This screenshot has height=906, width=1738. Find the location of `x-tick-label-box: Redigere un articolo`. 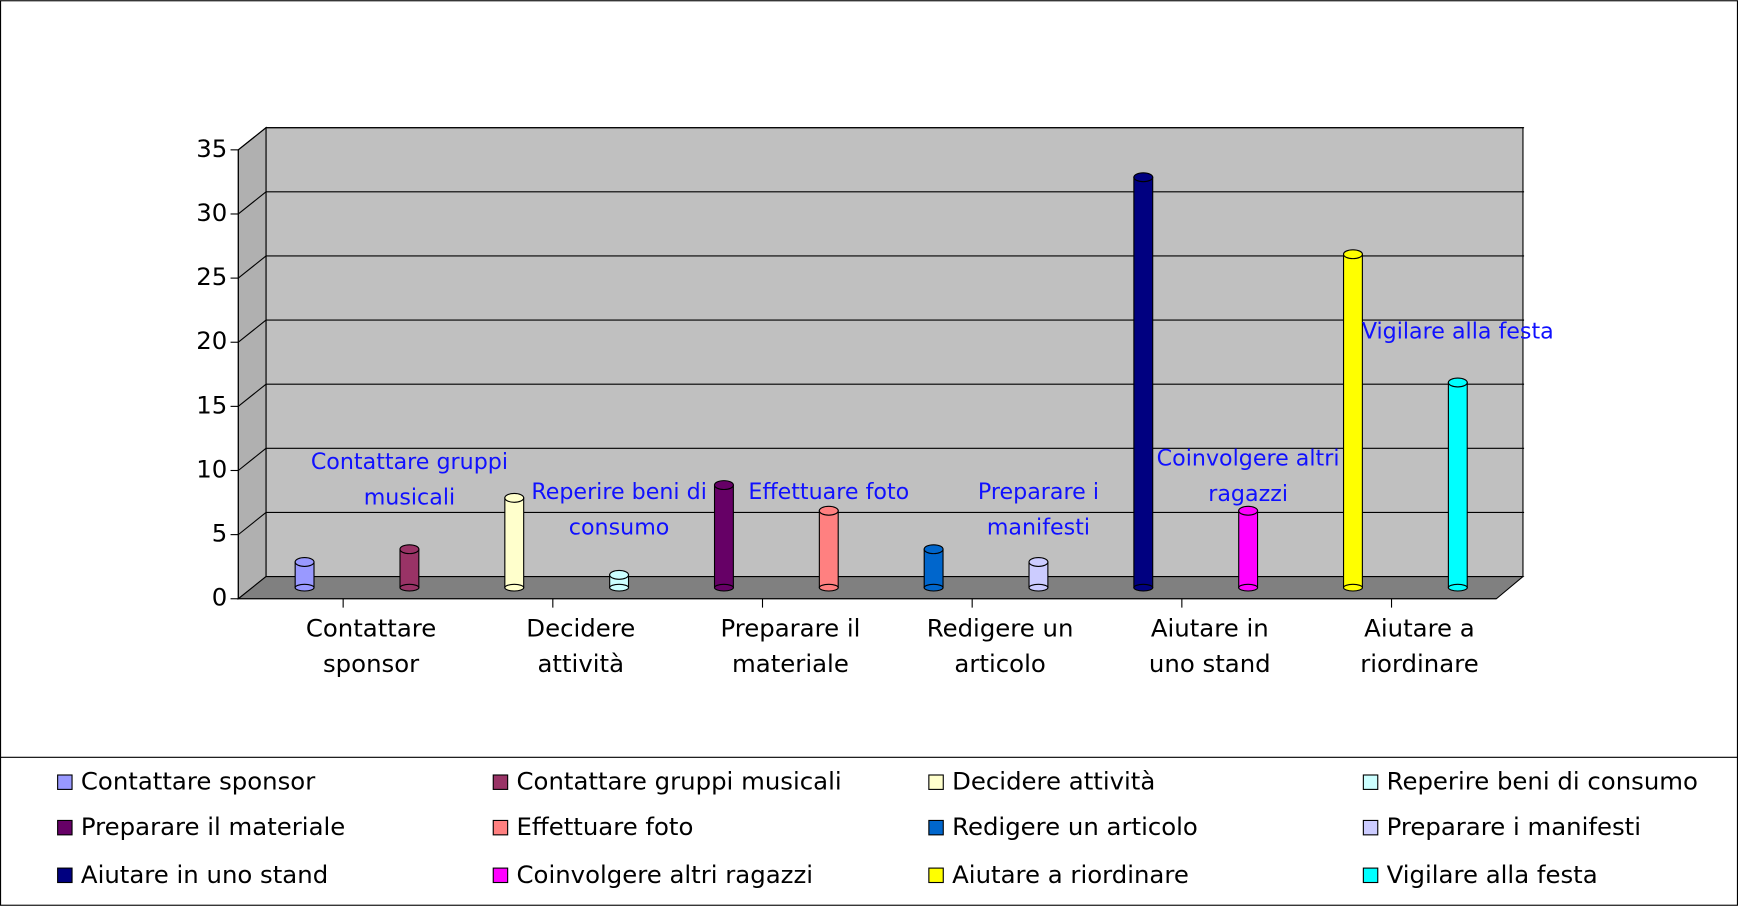

x-tick-label-box: Redigere un articolo is located at coordinates (1000, 647).